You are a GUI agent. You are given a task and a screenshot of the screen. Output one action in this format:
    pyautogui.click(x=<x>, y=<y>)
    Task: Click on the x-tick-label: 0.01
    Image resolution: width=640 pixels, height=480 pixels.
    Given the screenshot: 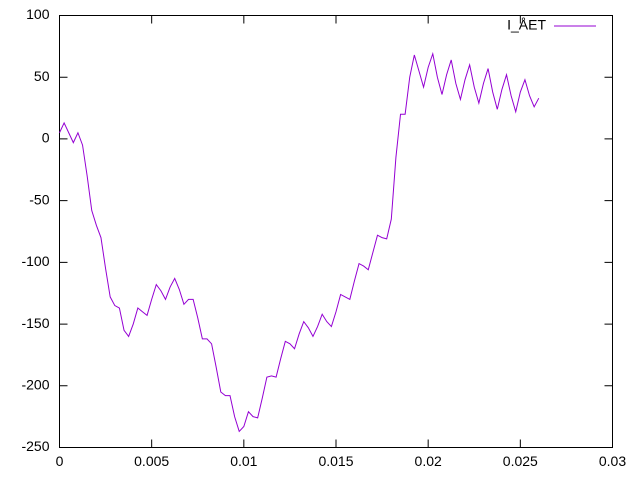 What is the action you would take?
    pyautogui.click(x=243, y=461)
    